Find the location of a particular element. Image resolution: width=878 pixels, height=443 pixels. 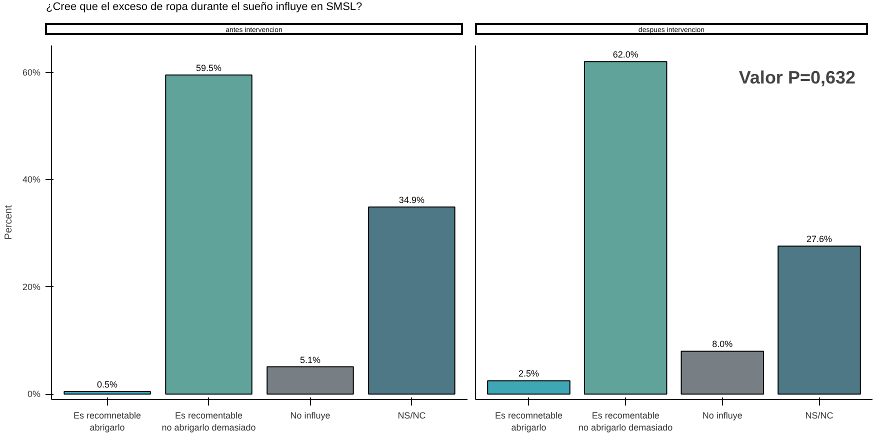

data-label: 8.0% is located at coordinates (722, 344).